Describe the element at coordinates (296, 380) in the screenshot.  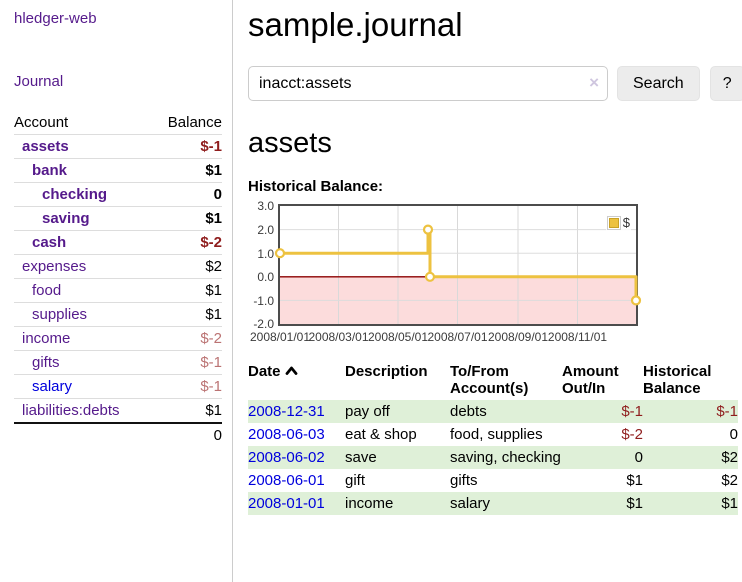
I see `register-col-date: Date` at that location.